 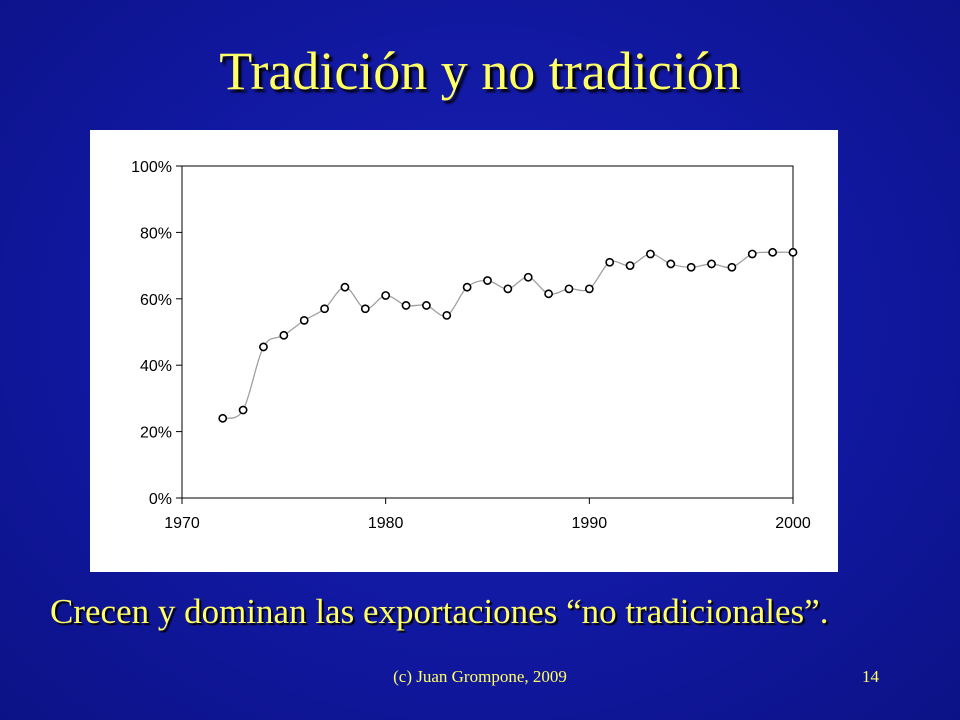 I want to click on x-tick-label: 2000, so click(x=793, y=523).